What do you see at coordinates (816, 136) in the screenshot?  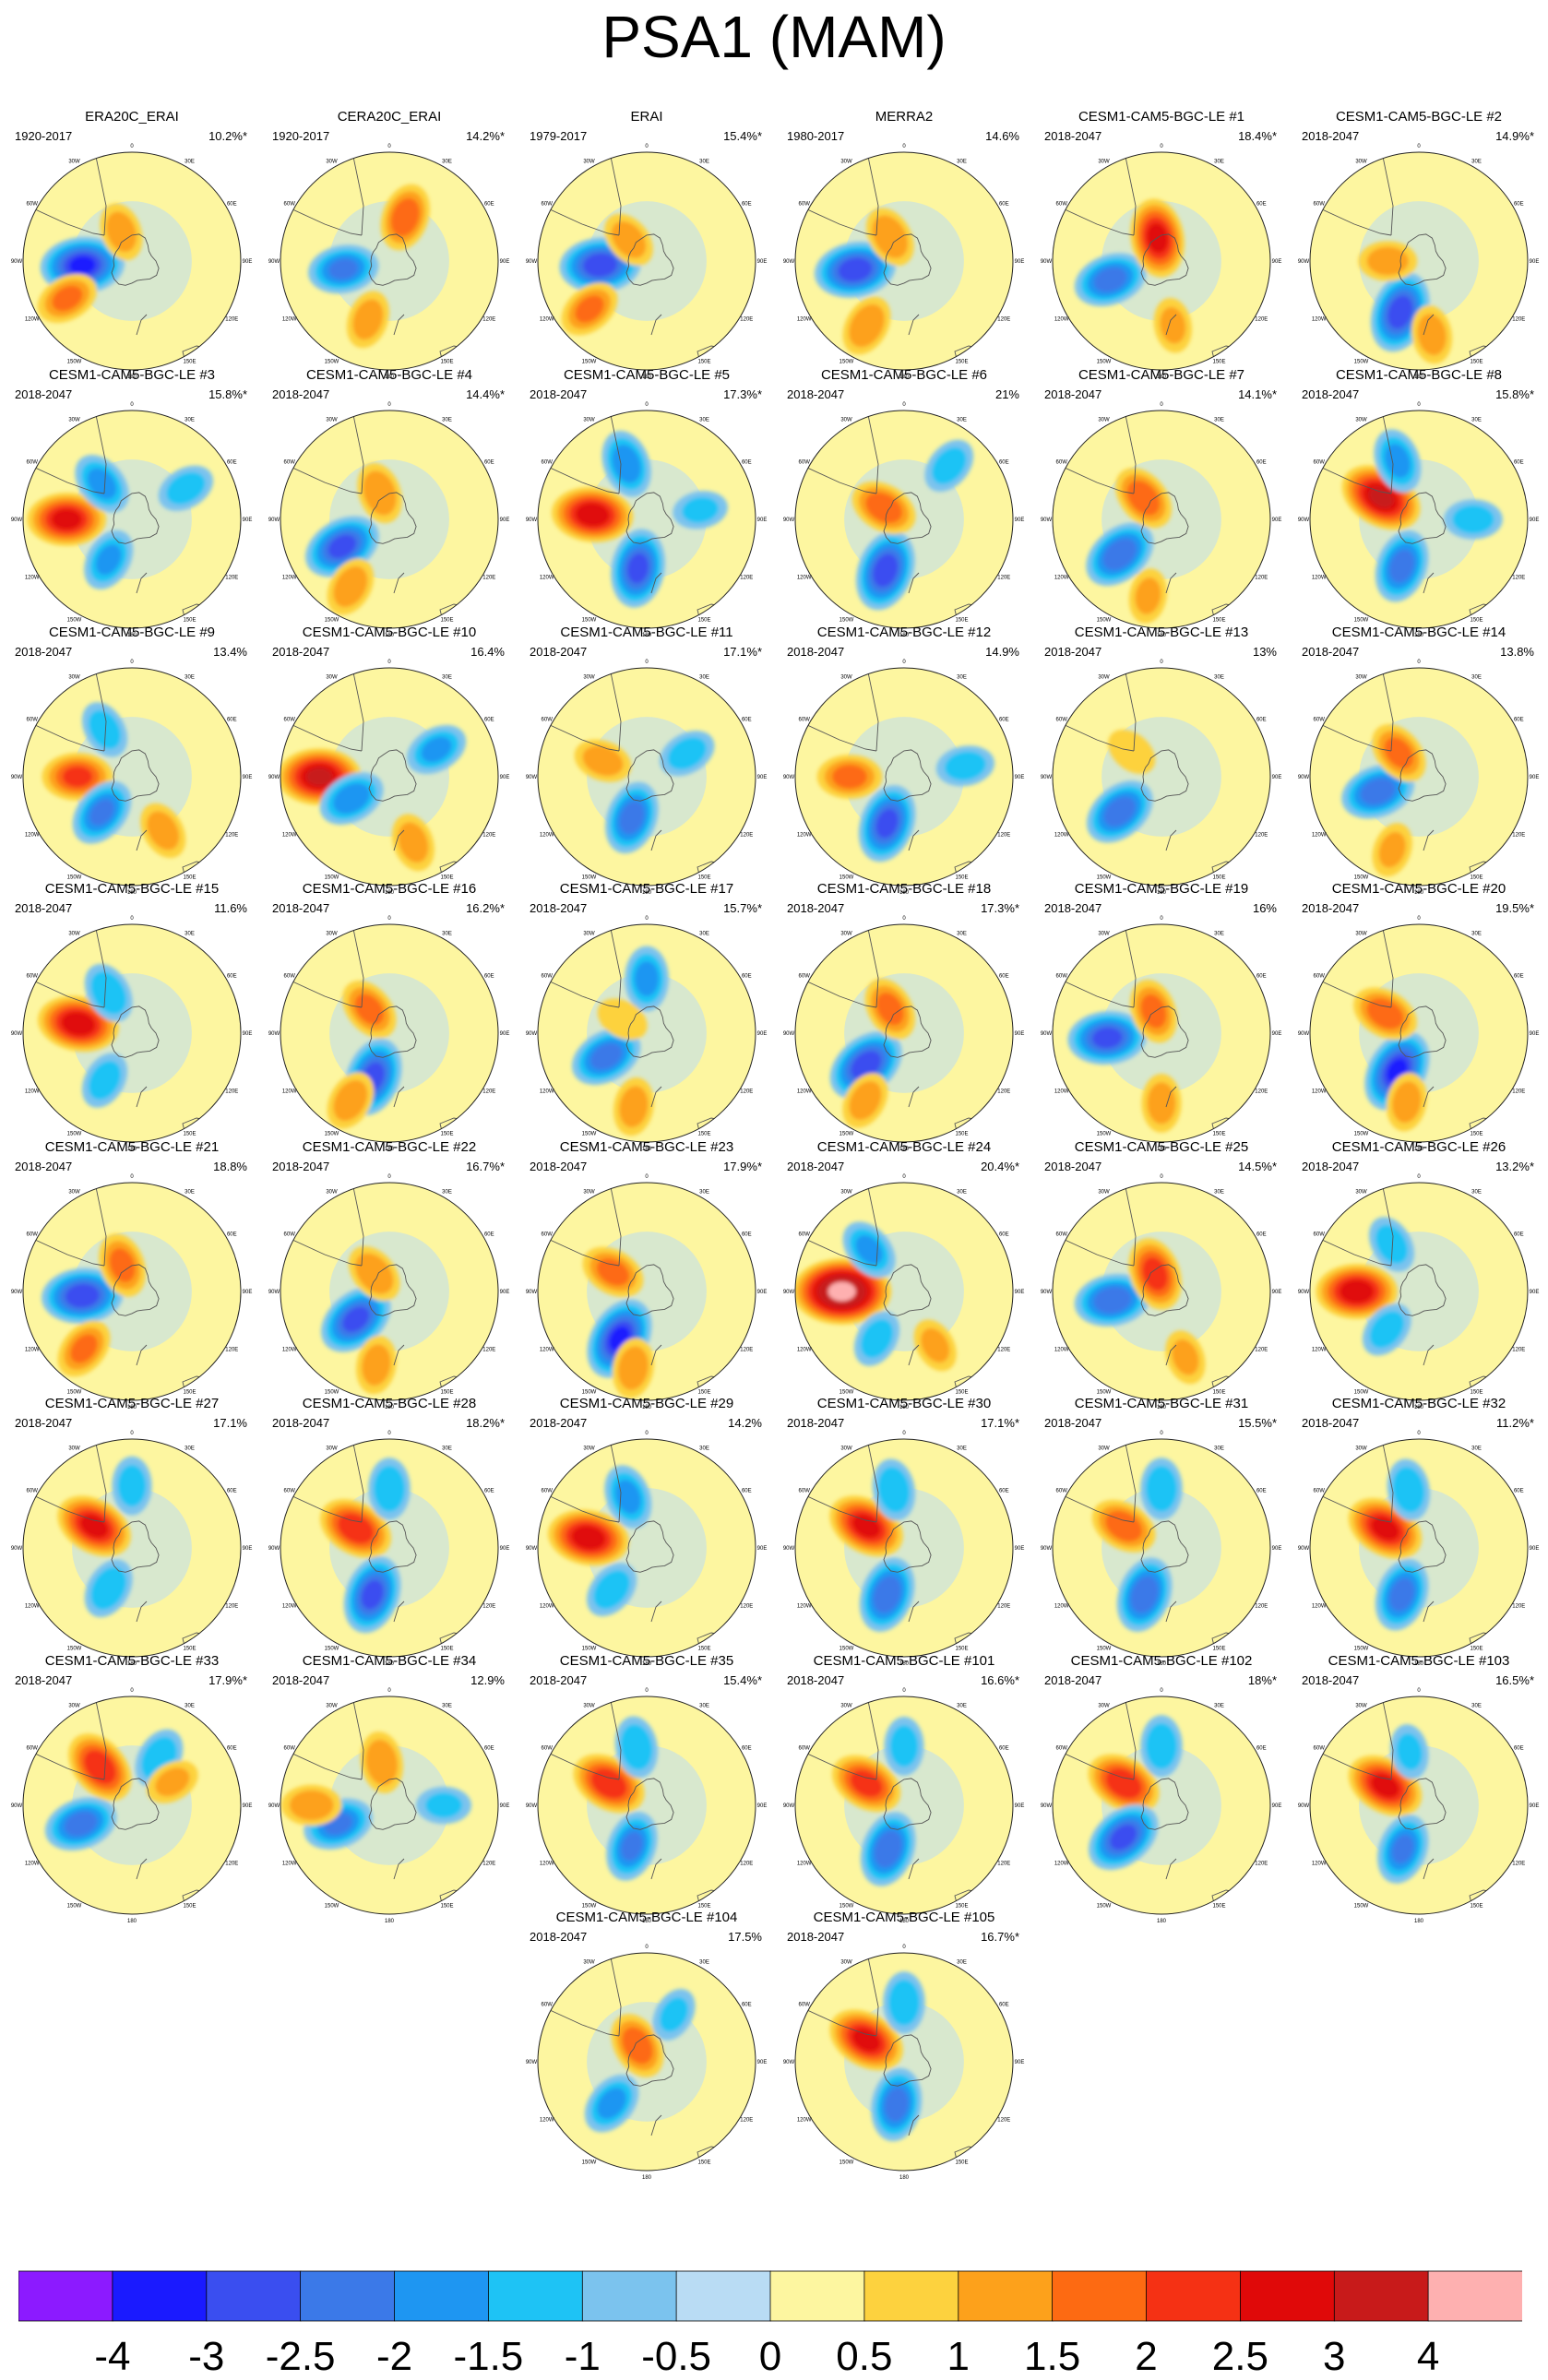 I see `panel-period: 1980-2017` at bounding box center [816, 136].